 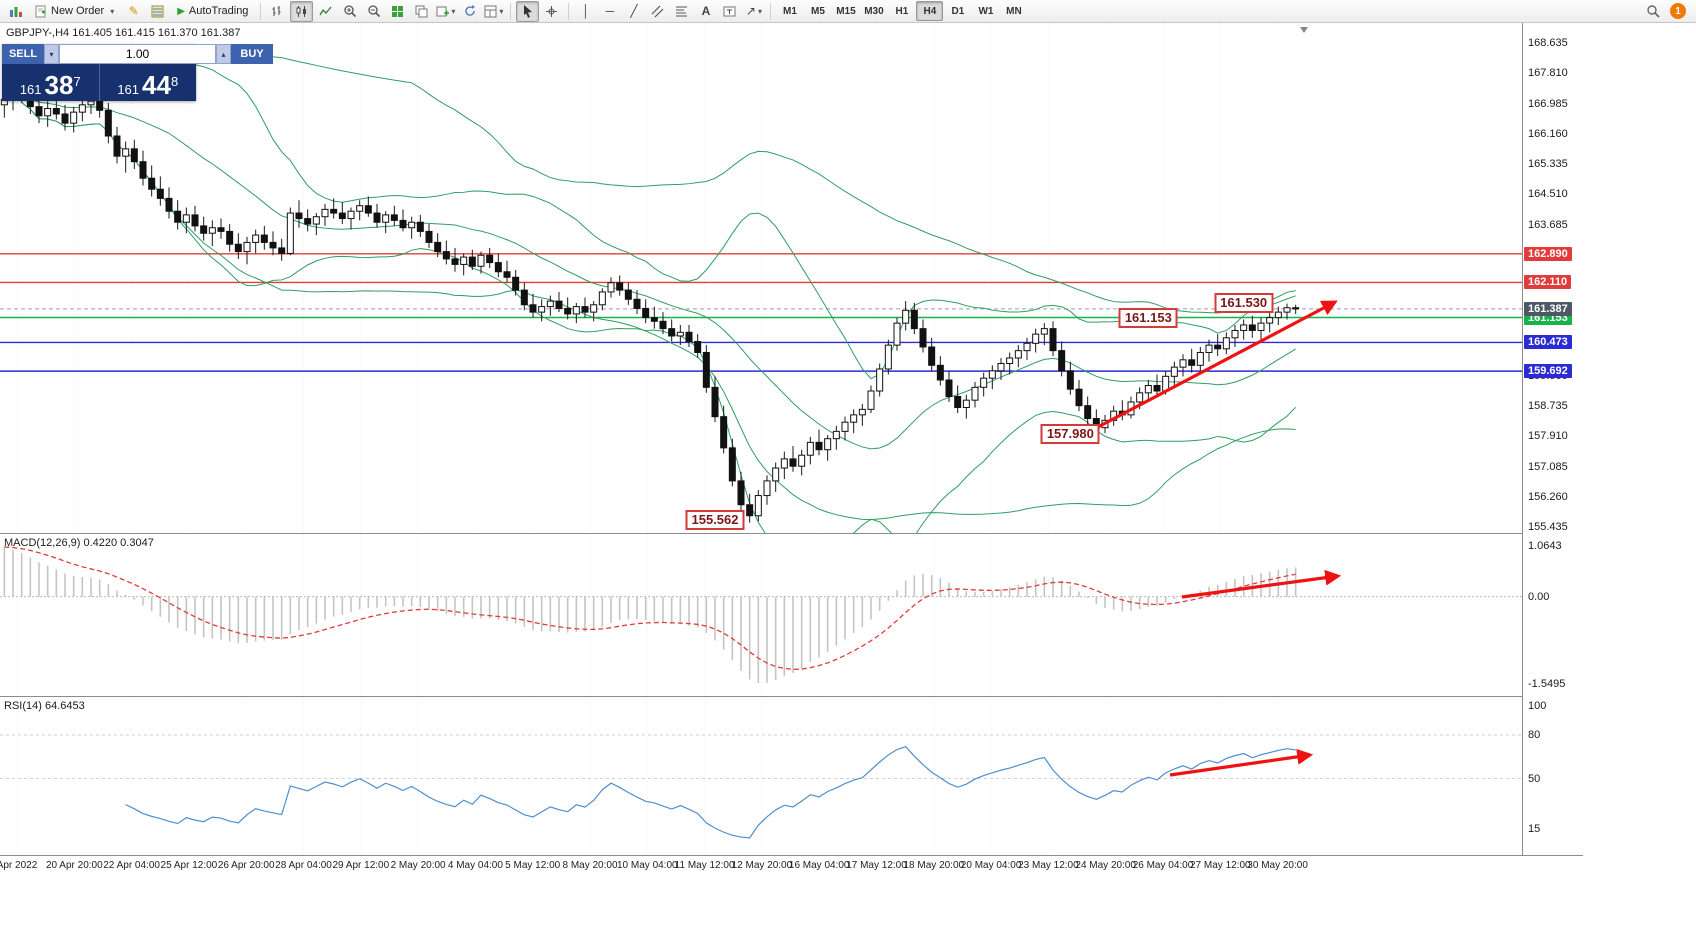 I want to click on price-axis-label: 166.985, so click(x=1548, y=103).